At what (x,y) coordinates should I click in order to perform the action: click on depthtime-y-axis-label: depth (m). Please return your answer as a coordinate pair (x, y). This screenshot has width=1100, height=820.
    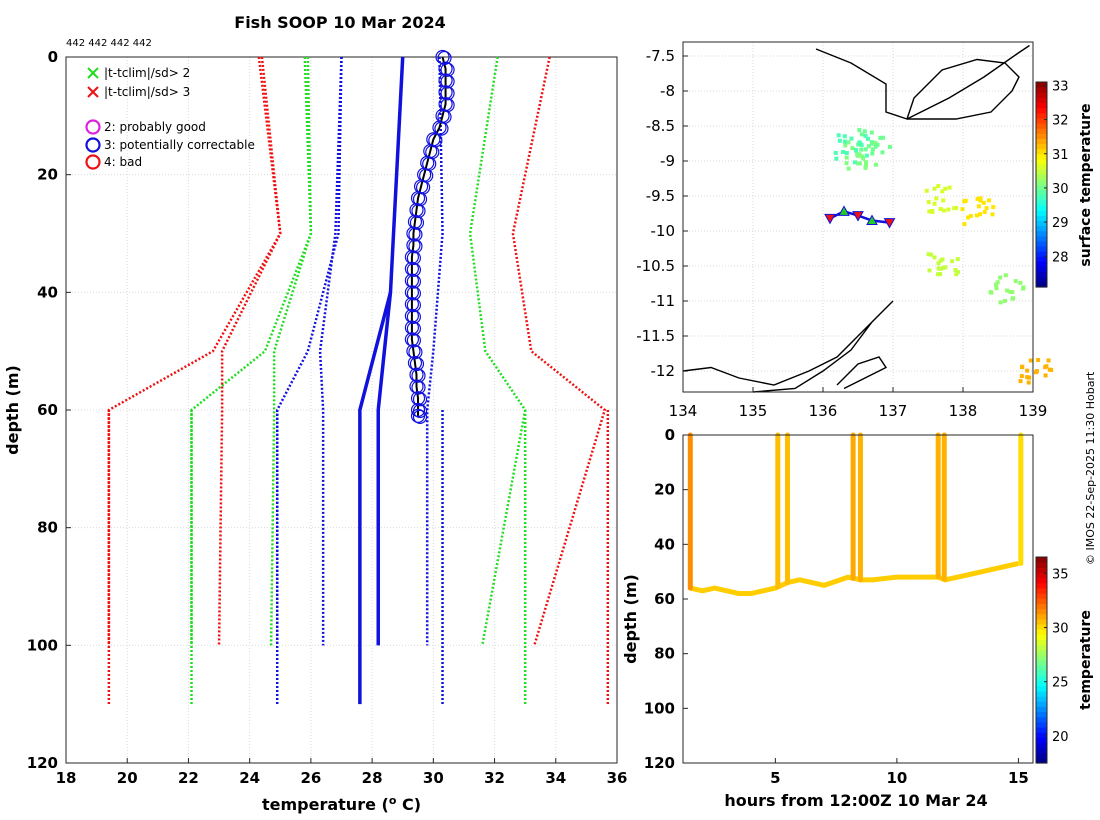
    Looking at the image, I should click on (630, 619).